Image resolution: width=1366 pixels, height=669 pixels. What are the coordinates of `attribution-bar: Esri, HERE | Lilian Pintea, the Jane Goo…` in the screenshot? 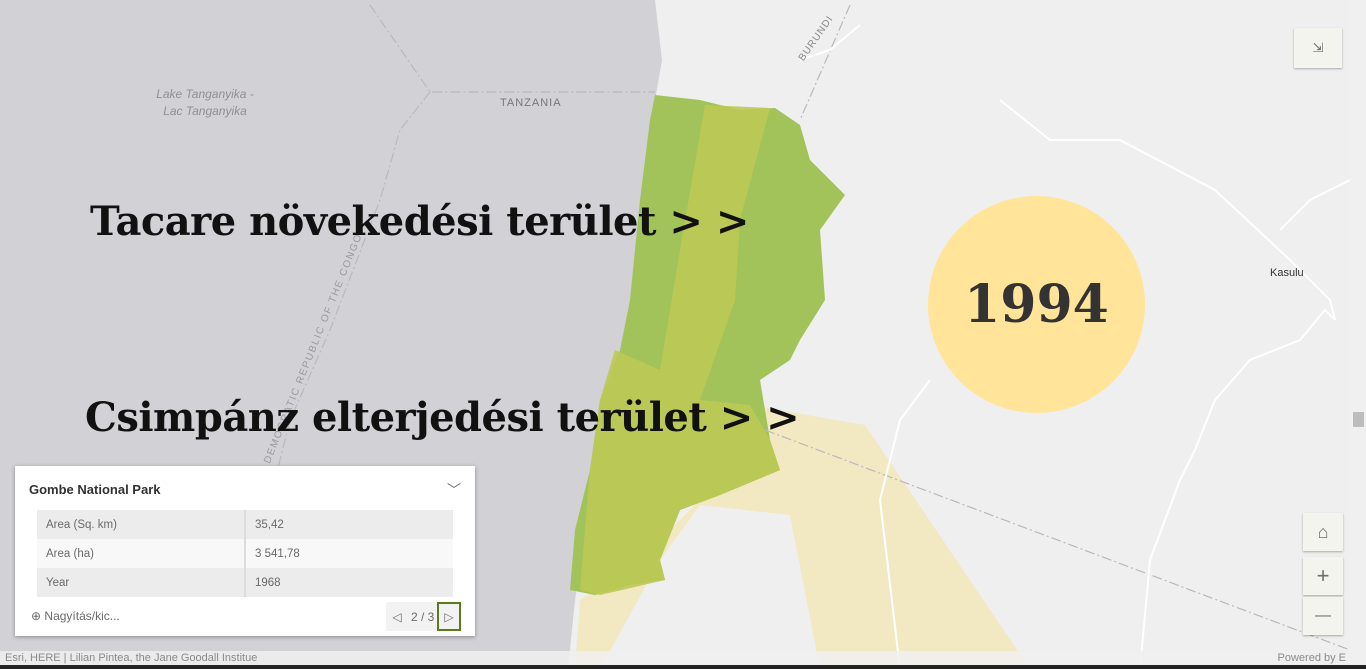 It's located at (675, 658).